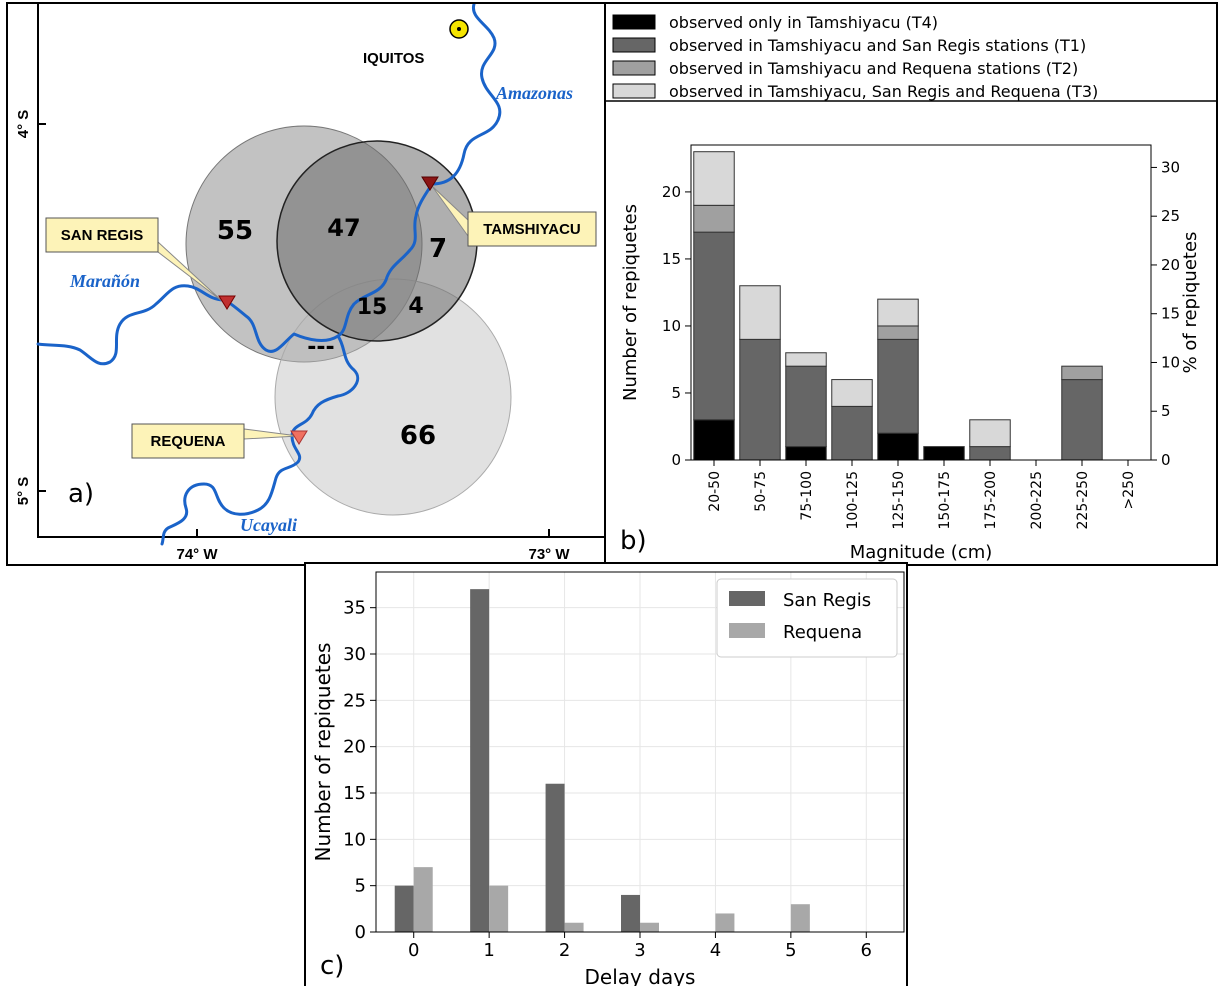 The width and height of the screenshot is (1223, 986). What do you see at coordinates (991, 500) in the screenshot?
I see `x-tick-label-6: 175-200` at bounding box center [991, 500].